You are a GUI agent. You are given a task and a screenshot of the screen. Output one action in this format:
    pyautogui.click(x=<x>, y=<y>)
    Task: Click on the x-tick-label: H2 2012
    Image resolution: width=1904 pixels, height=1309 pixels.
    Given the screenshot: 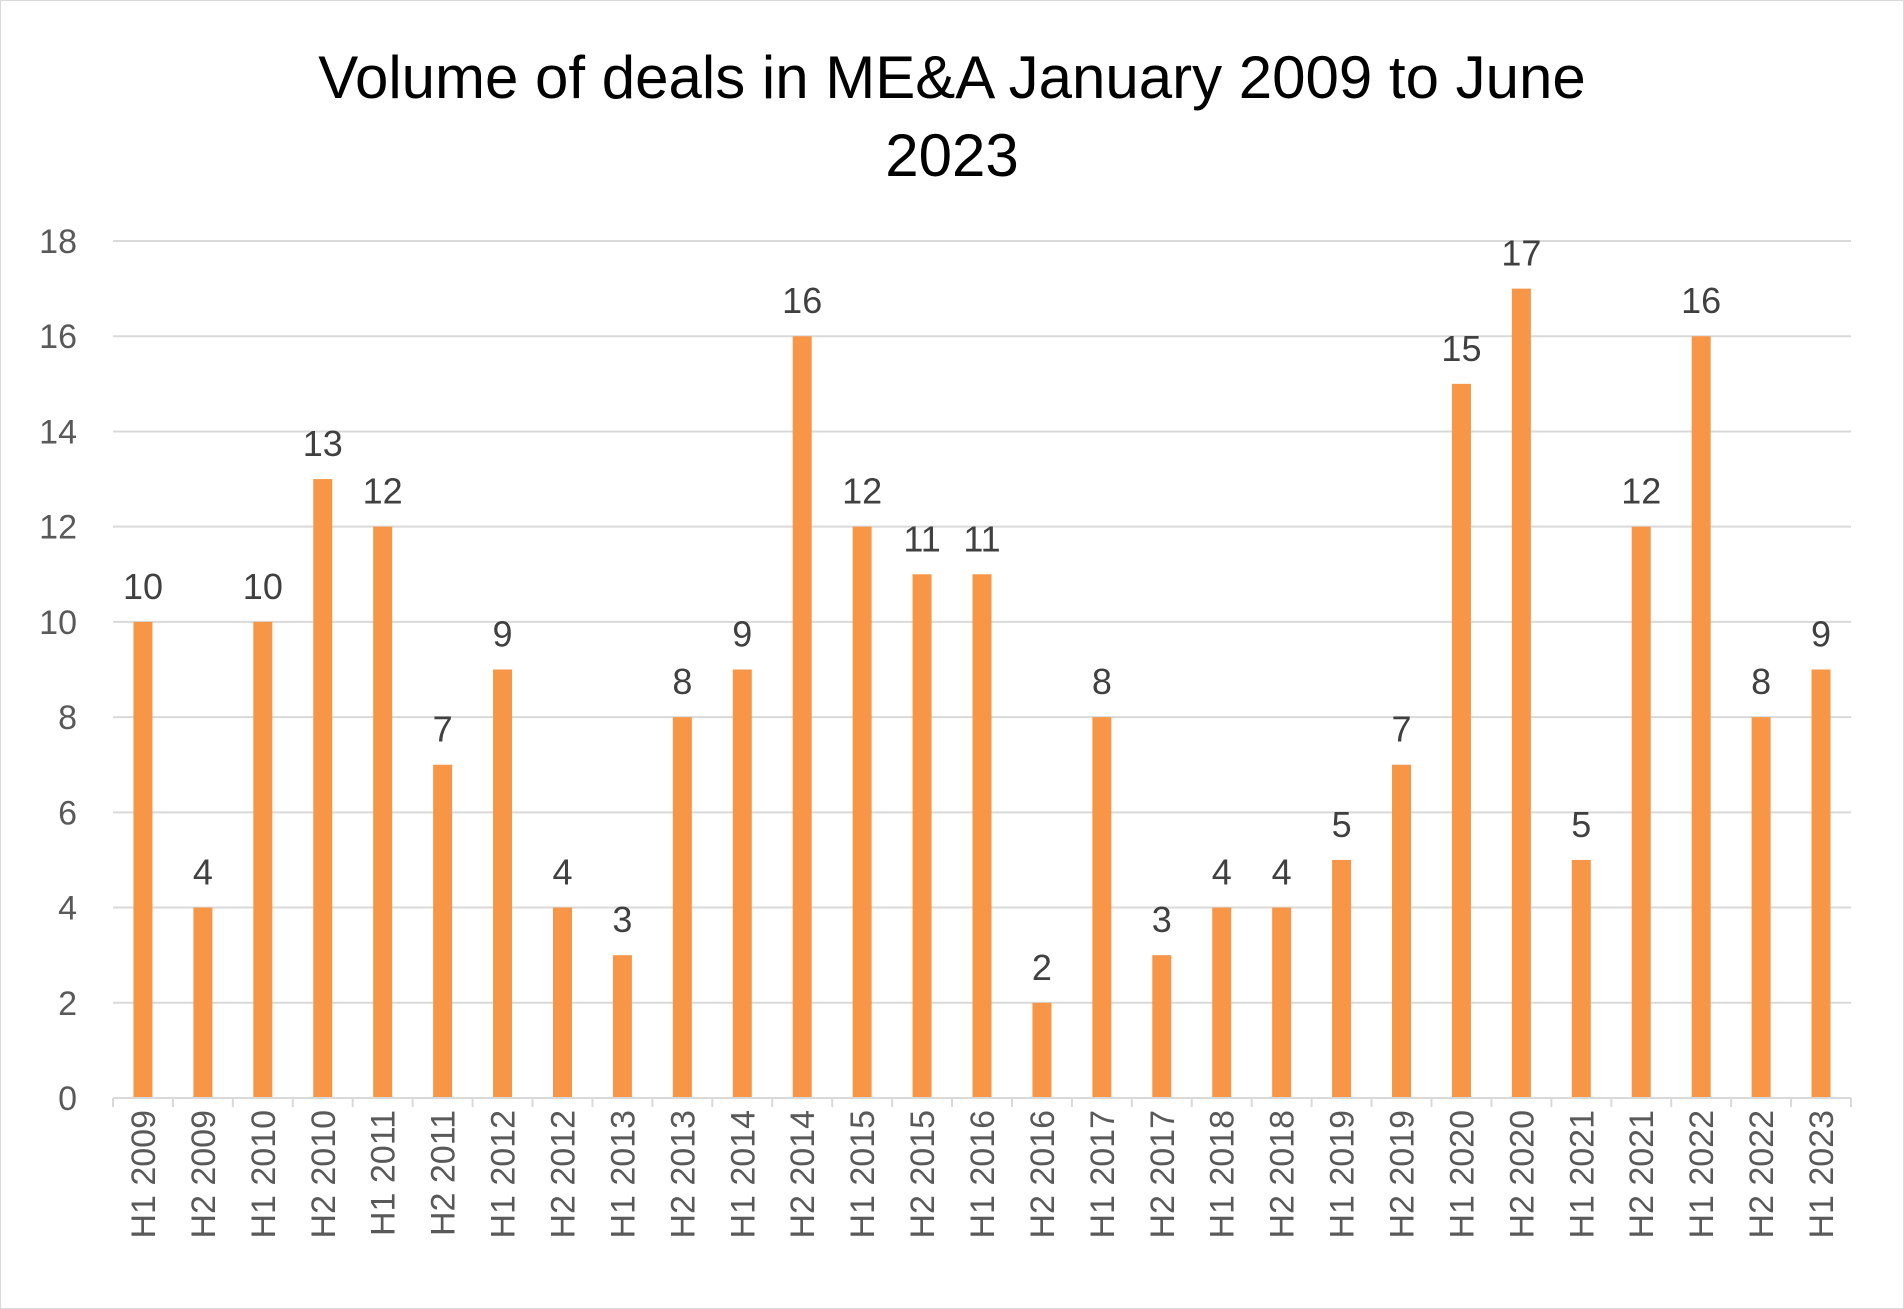 What is the action you would take?
    pyautogui.click(x=563, y=1174)
    